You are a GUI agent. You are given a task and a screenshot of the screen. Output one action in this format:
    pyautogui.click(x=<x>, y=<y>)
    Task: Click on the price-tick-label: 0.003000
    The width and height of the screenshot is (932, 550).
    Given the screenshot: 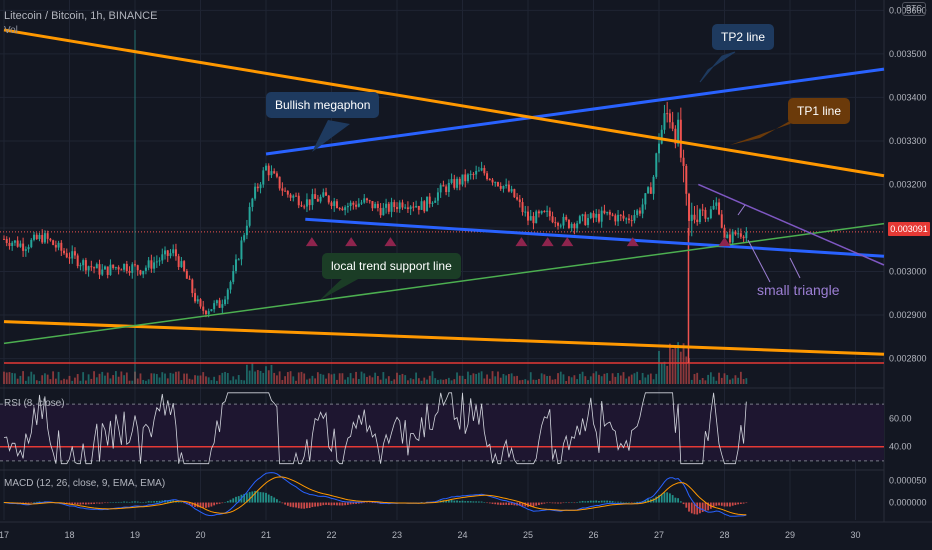 What is the action you would take?
    pyautogui.click(x=908, y=272)
    